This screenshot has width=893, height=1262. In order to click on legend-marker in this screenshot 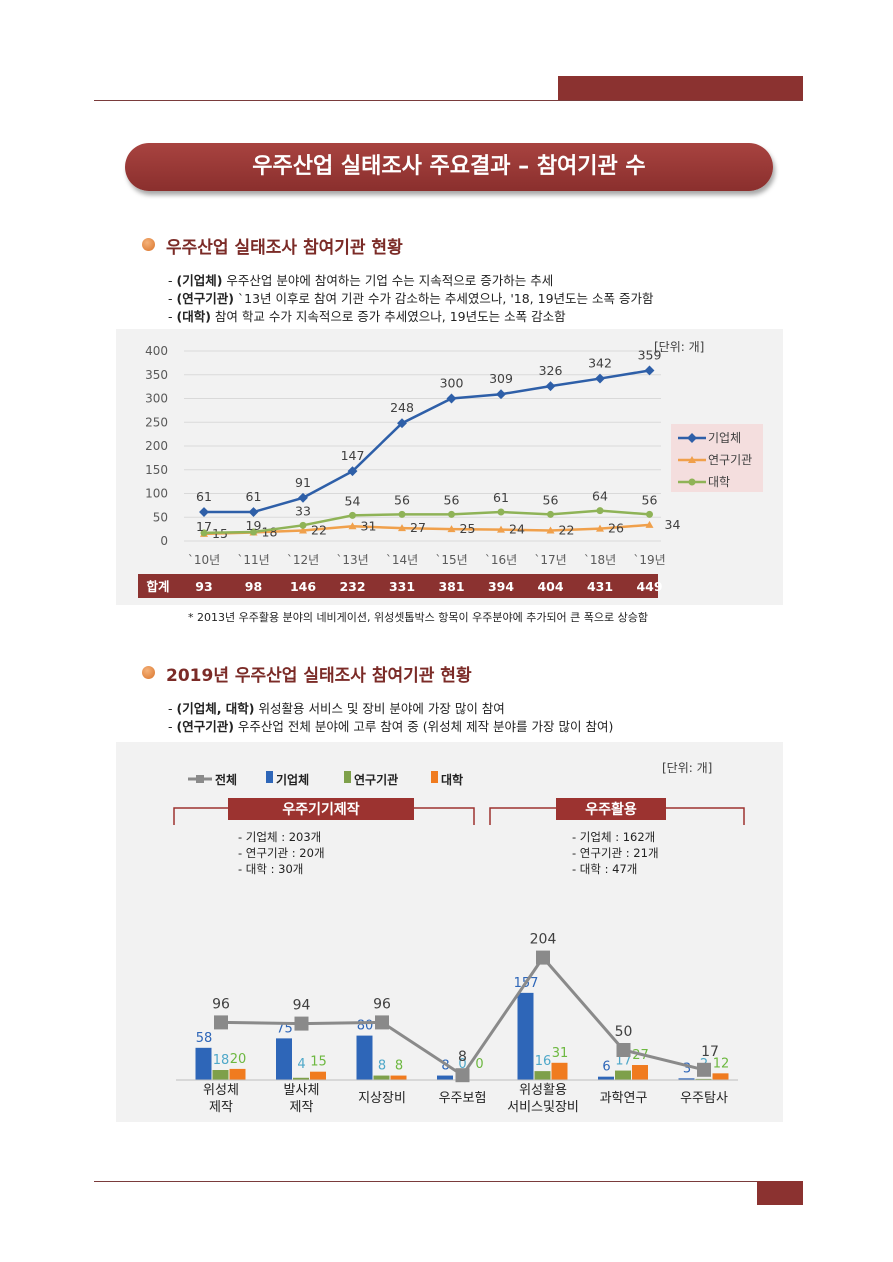, I will do `click(200, 779)`.